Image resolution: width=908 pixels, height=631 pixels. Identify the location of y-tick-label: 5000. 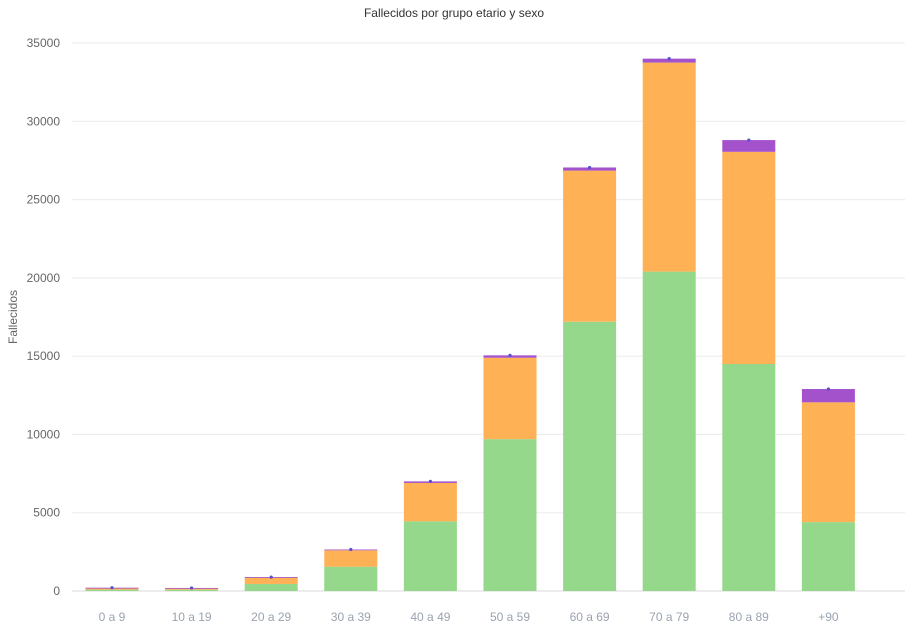
(46, 513).